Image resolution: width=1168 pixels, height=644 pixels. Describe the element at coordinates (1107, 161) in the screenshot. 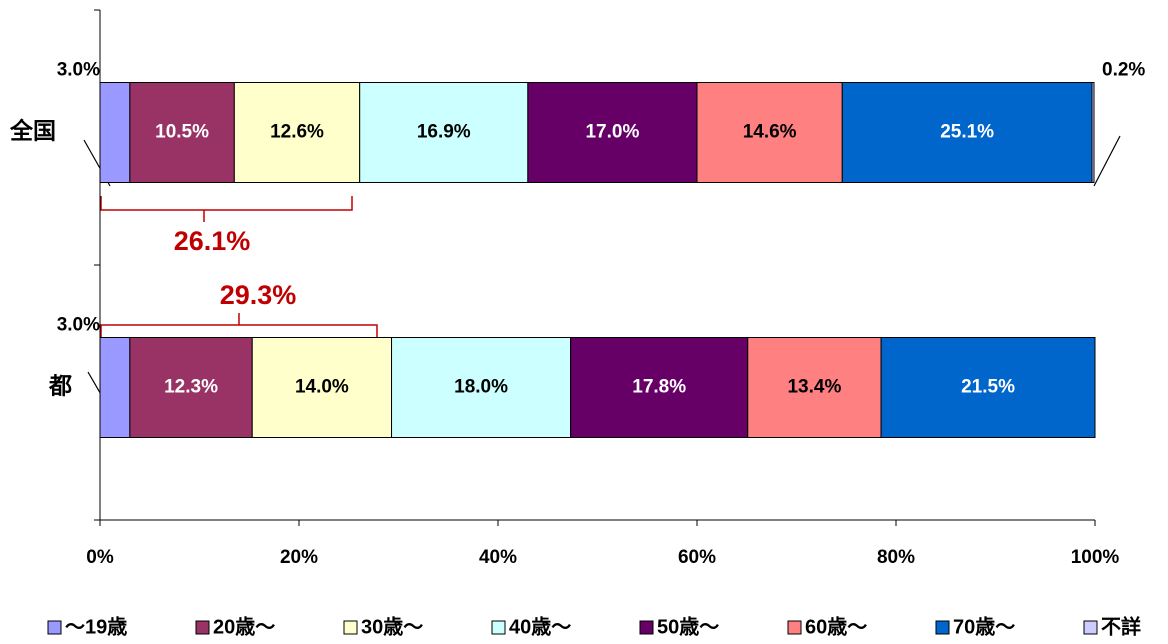

I see `leader-line` at that location.